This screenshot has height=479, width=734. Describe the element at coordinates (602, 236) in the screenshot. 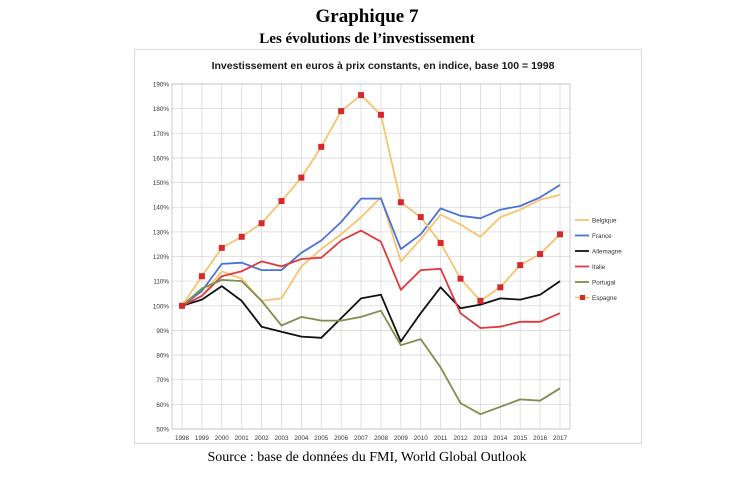

I see `legend-label-france: France` at that location.